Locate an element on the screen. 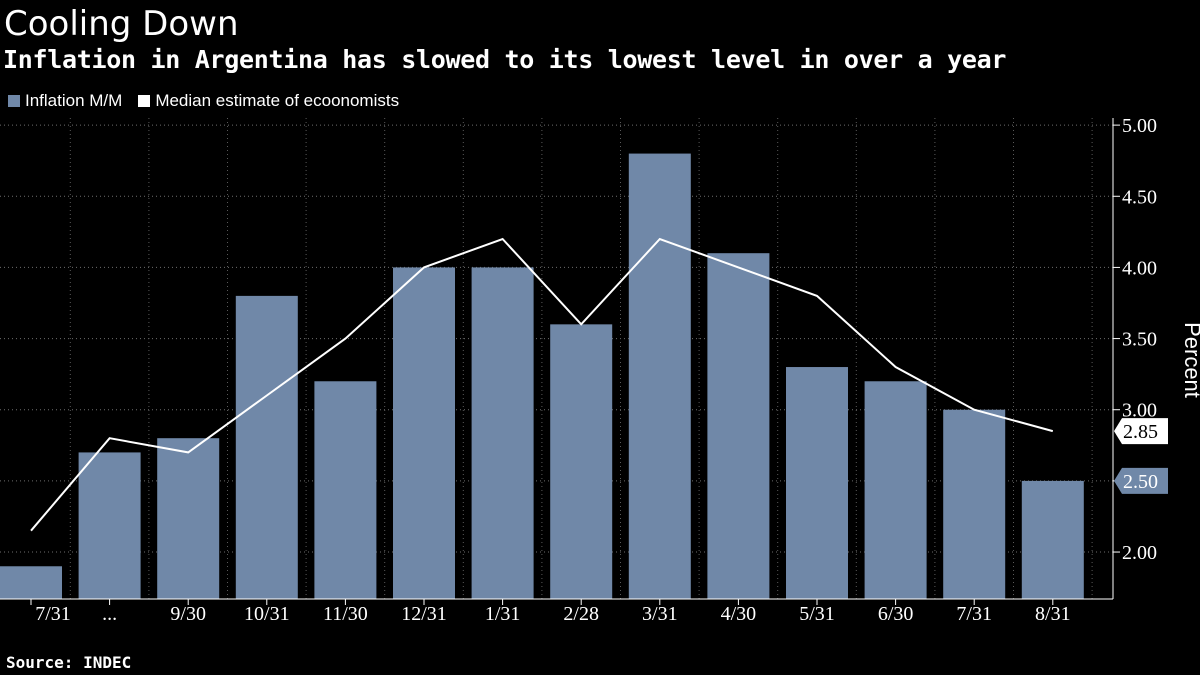 The image size is (1200, 675). x-tick-label-4: 11/30 is located at coordinates (345, 614).